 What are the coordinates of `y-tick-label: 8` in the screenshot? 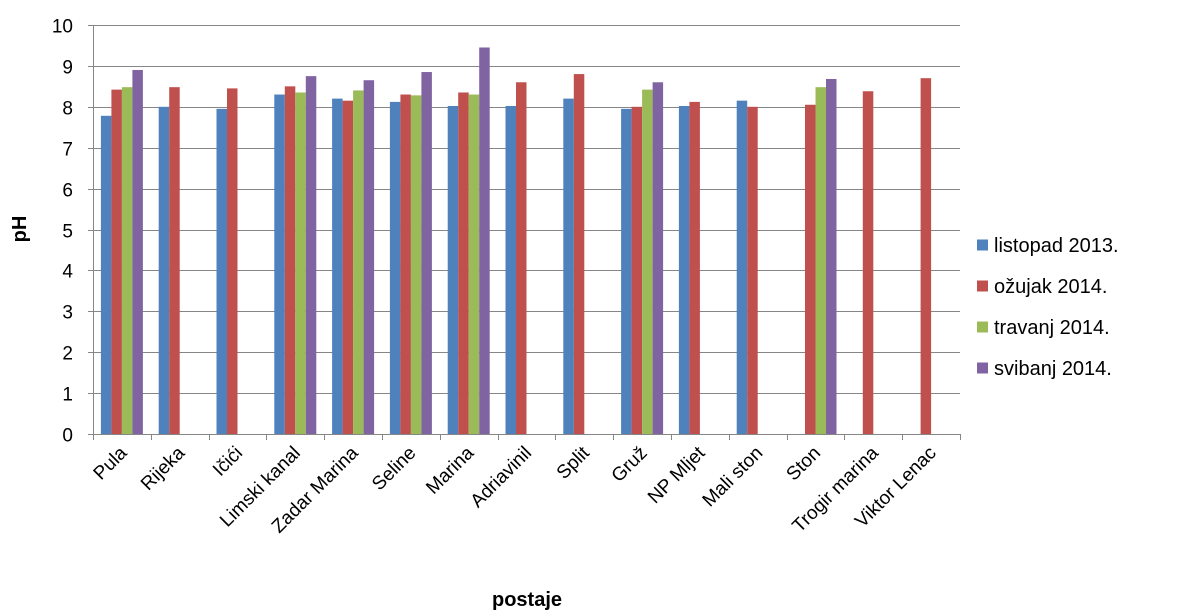 It's located at (67, 109).